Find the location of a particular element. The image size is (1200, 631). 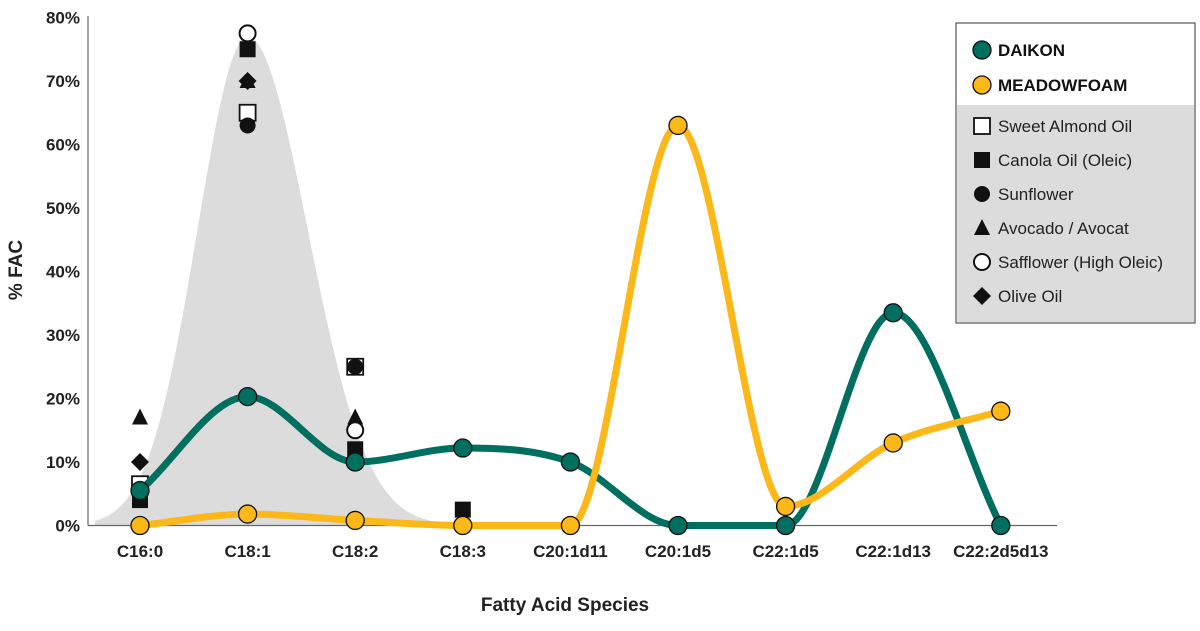

y-tick-label: 40% is located at coordinates (63, 272).